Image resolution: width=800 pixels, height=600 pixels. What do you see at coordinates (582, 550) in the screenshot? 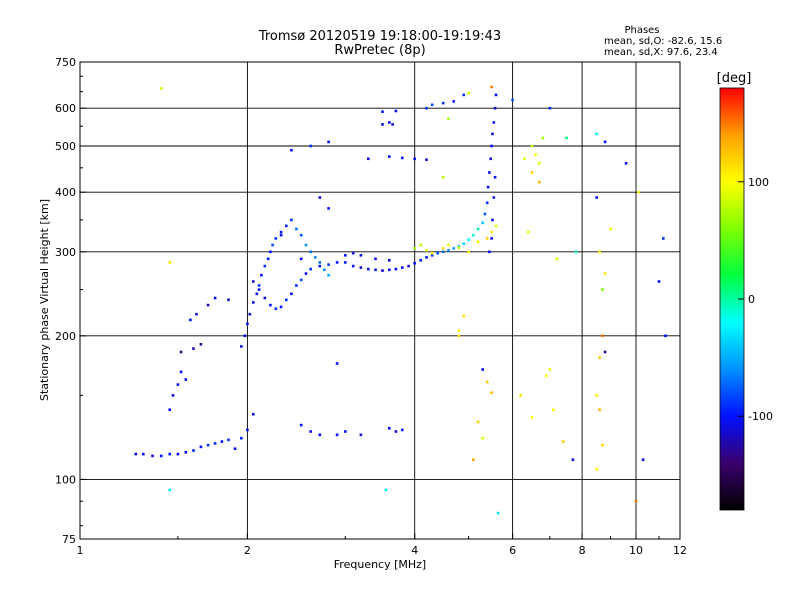
I see `x-tick-label: 8` at bounding box center [582, 550].